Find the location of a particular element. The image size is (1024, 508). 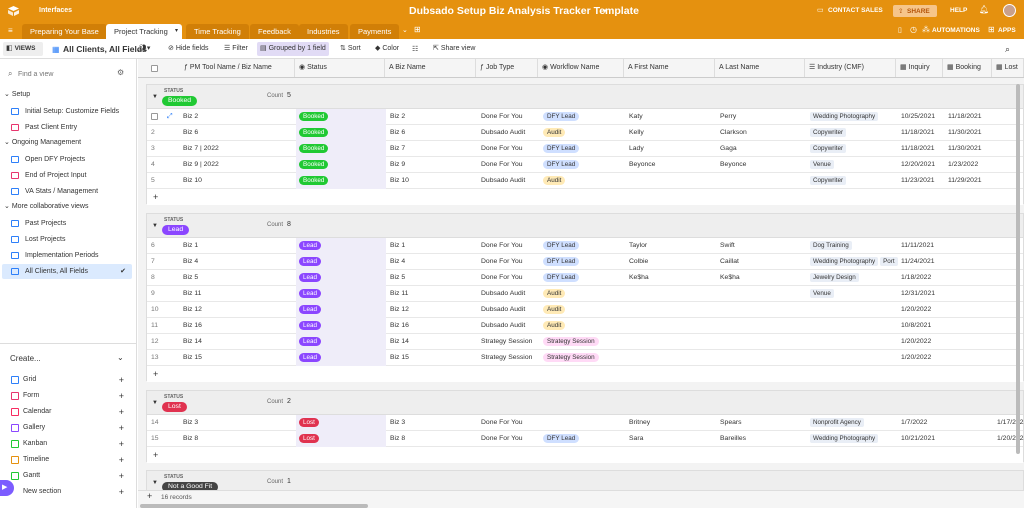

biz-cell: Biz 4 is located at coordinates (398, 261).